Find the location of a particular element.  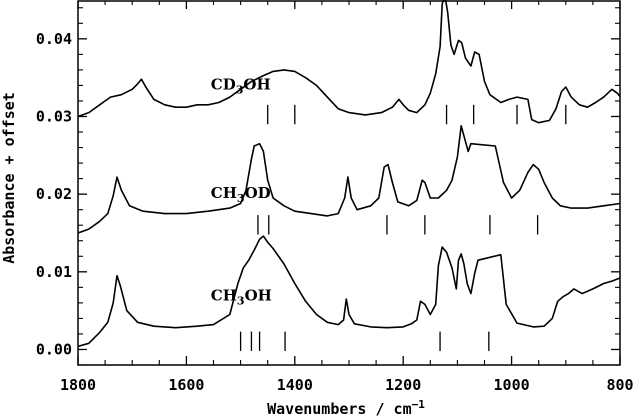

x-tick-label: 1000 is located at coordinates (512, 385).